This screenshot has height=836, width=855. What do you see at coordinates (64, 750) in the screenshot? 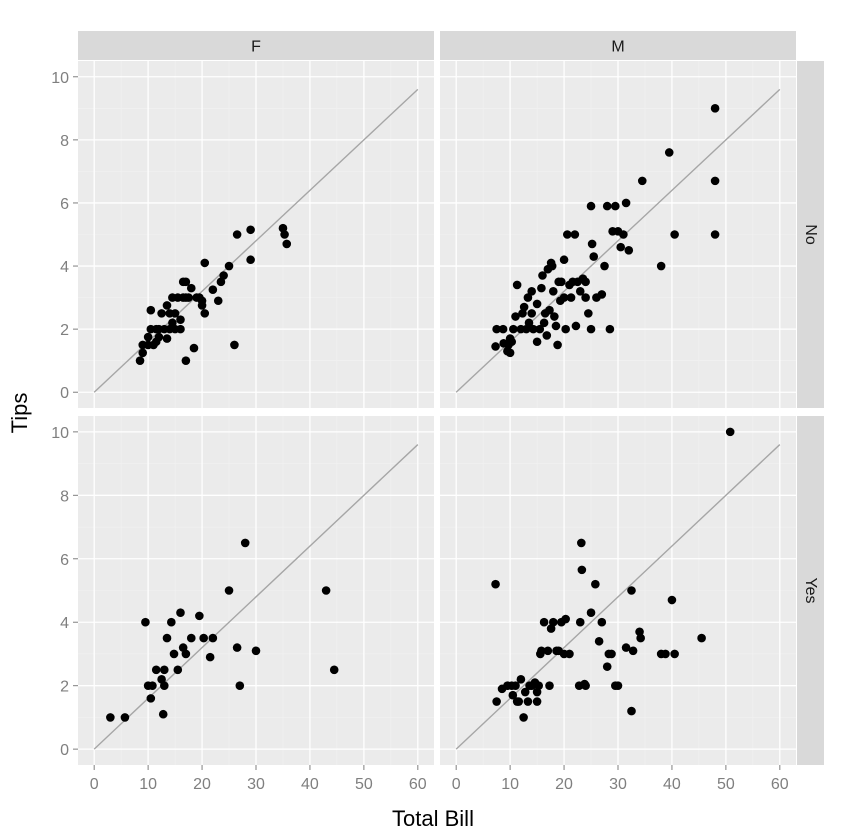
I see `y-tick-label: 0` at bounding box center [64, 750].